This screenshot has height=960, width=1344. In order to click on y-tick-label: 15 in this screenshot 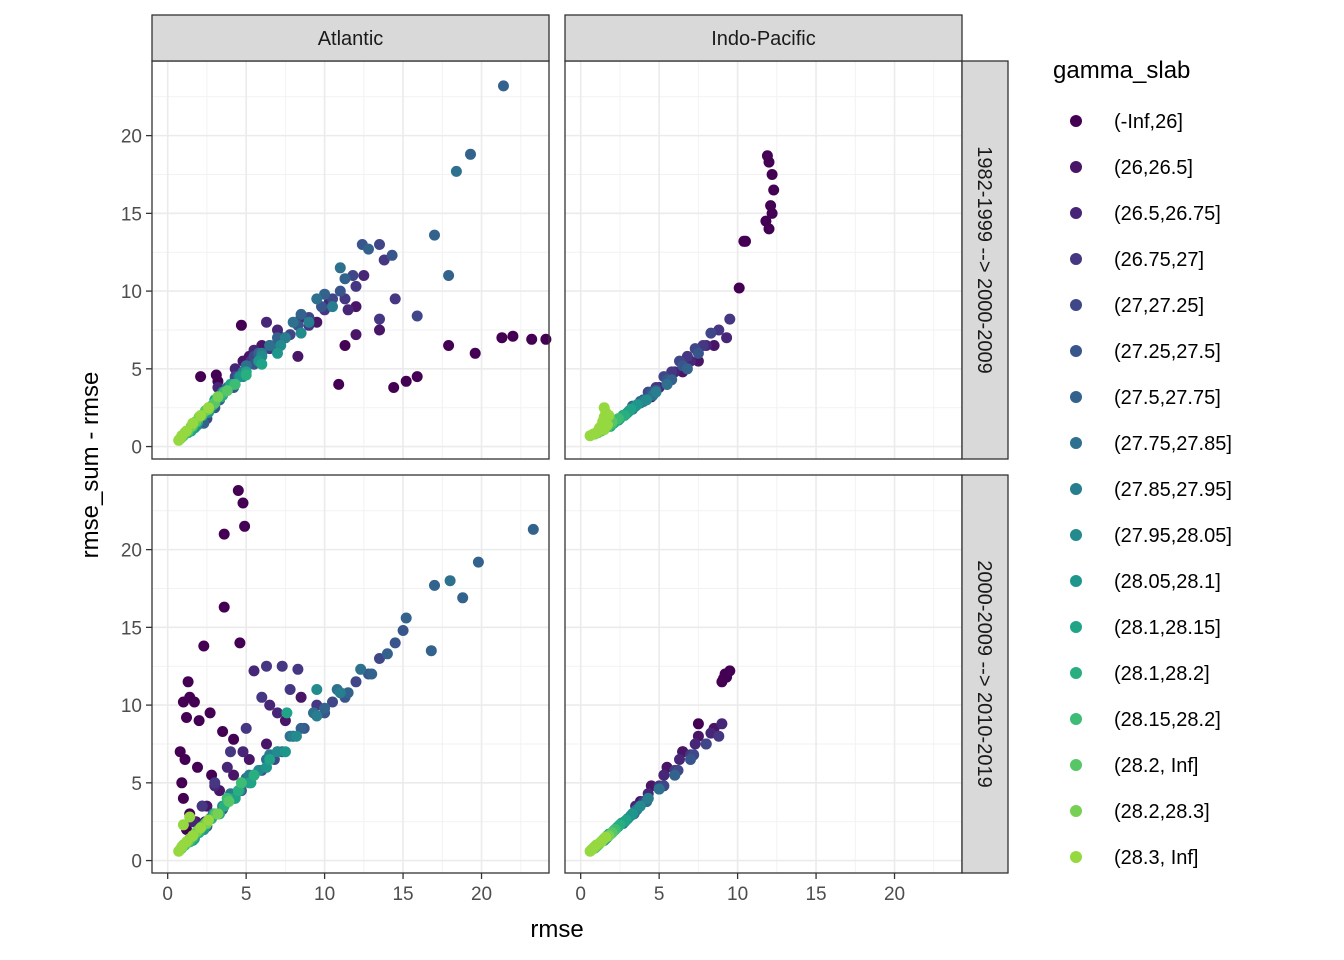, I will do `click(131, 628)`.